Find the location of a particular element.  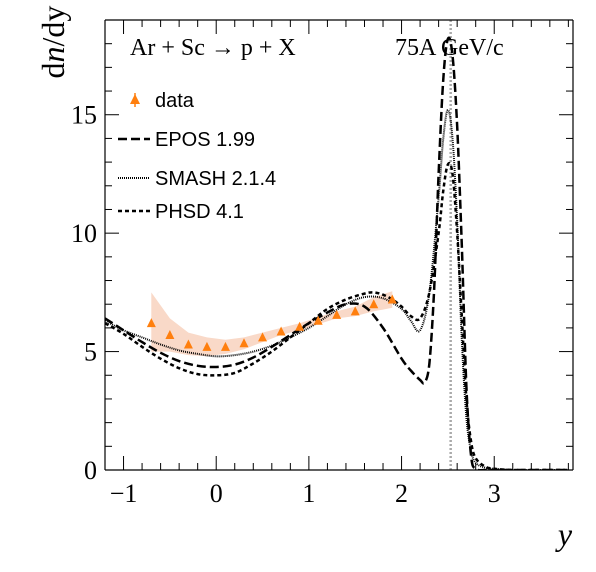

legend: data EPOS 1.99 SMASH 2.1.4 PHSD 4.1 is located at coordinates (197, 156).